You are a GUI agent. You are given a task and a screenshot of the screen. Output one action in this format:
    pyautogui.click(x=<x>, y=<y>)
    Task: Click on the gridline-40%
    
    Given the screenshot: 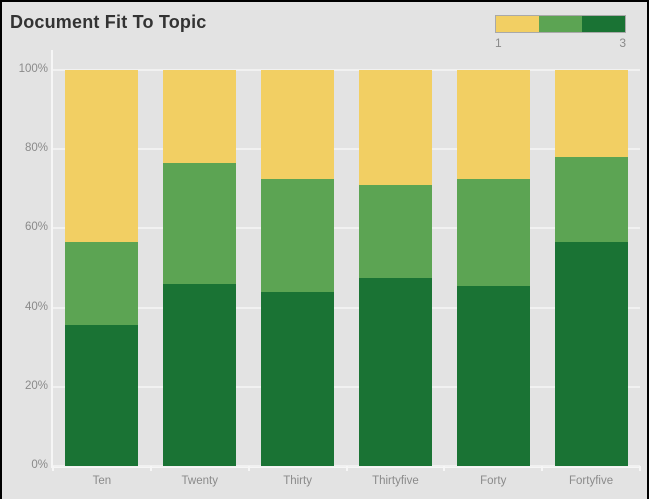 What is the action you would take?
    pyautogui.click(x=346, y=307)
    